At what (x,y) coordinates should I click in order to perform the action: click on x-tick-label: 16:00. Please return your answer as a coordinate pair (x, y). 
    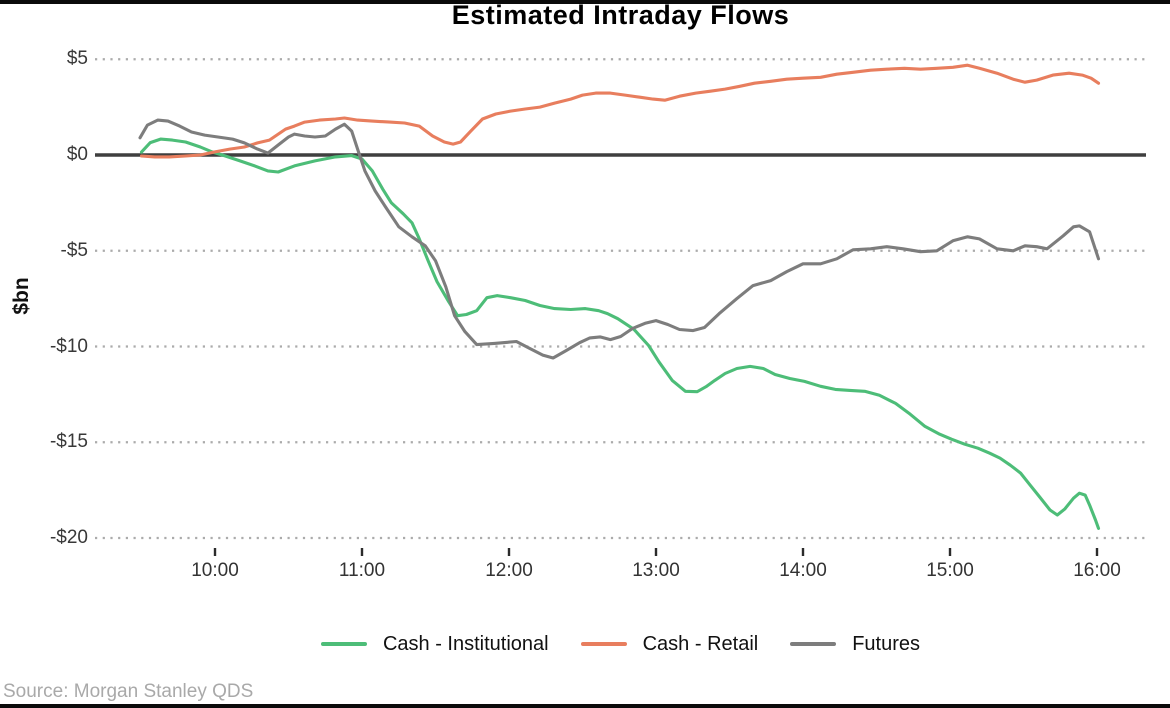
    Looking at the image, I should click on (1097, 570).